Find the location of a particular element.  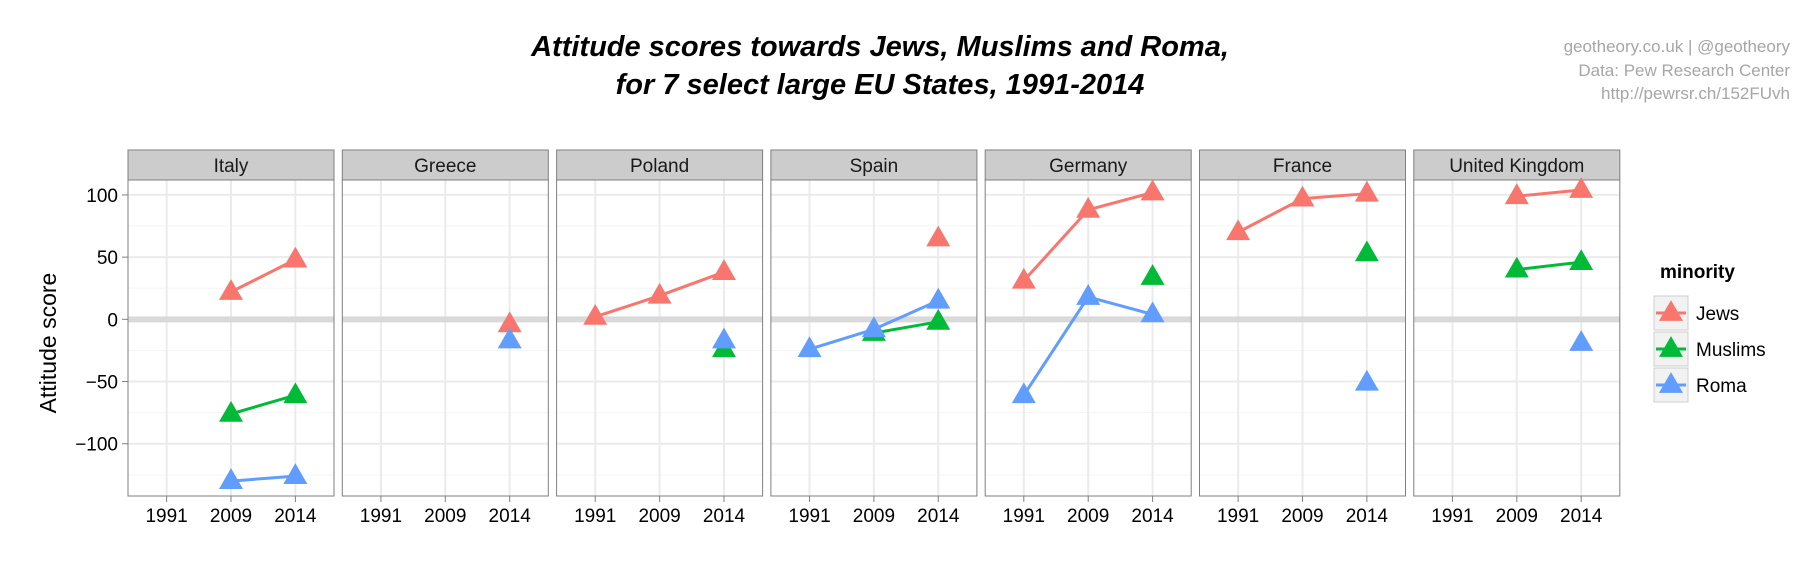

x-tick-label-poland-2014: 2014 is located at coordinates (724, 516).